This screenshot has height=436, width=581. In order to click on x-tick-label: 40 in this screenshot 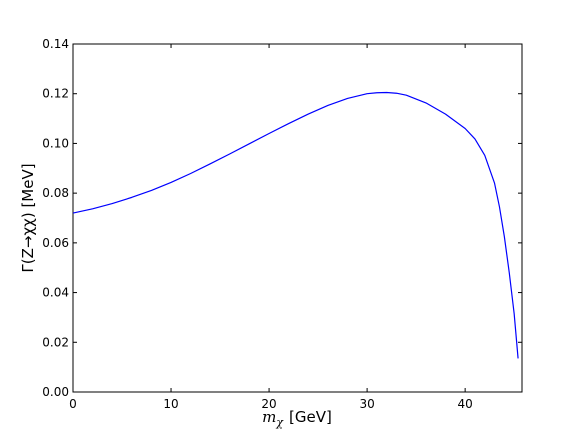, I will do `click(464, 404)`.